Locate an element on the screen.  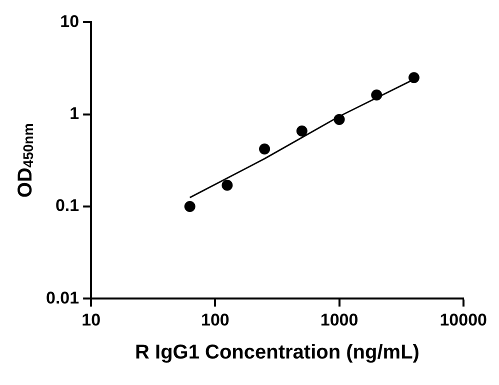
y-tick-label: 1 is located at coordinates (75, 114).